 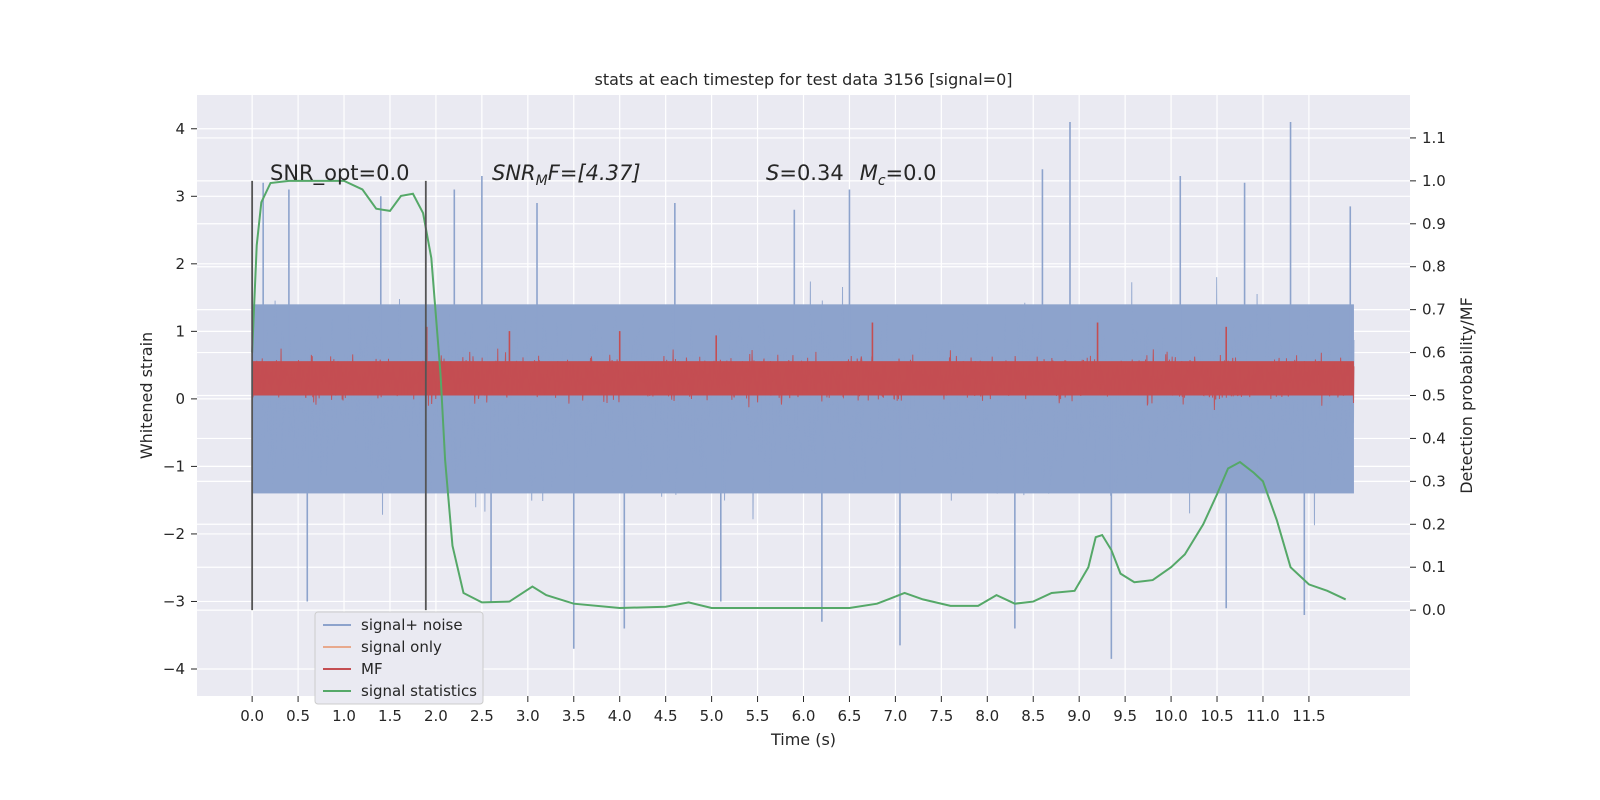 What do you see at coordinates (412, 625) in the screenshot?
I see `legend-label: signal+ noise` at bounding box center [412, 625].